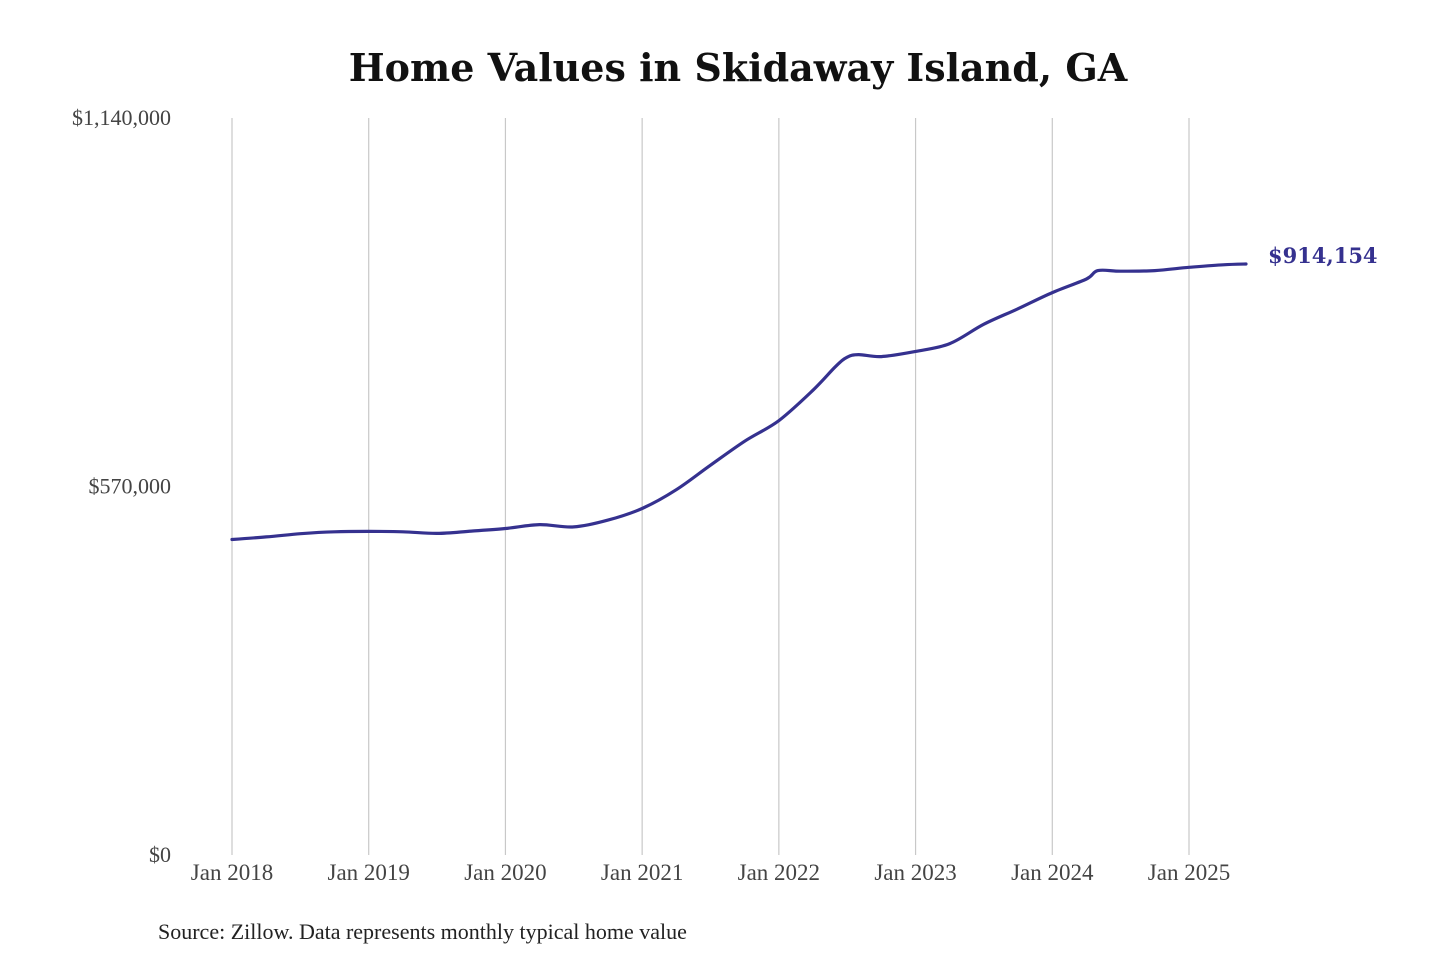 Image resolution: width=1440 pixels, height=960 pixels. What do you see at coordinates (915, 872) in the screenshot?
I see `x-tick-label: Jan 2023` at bounding box center [915, 872].